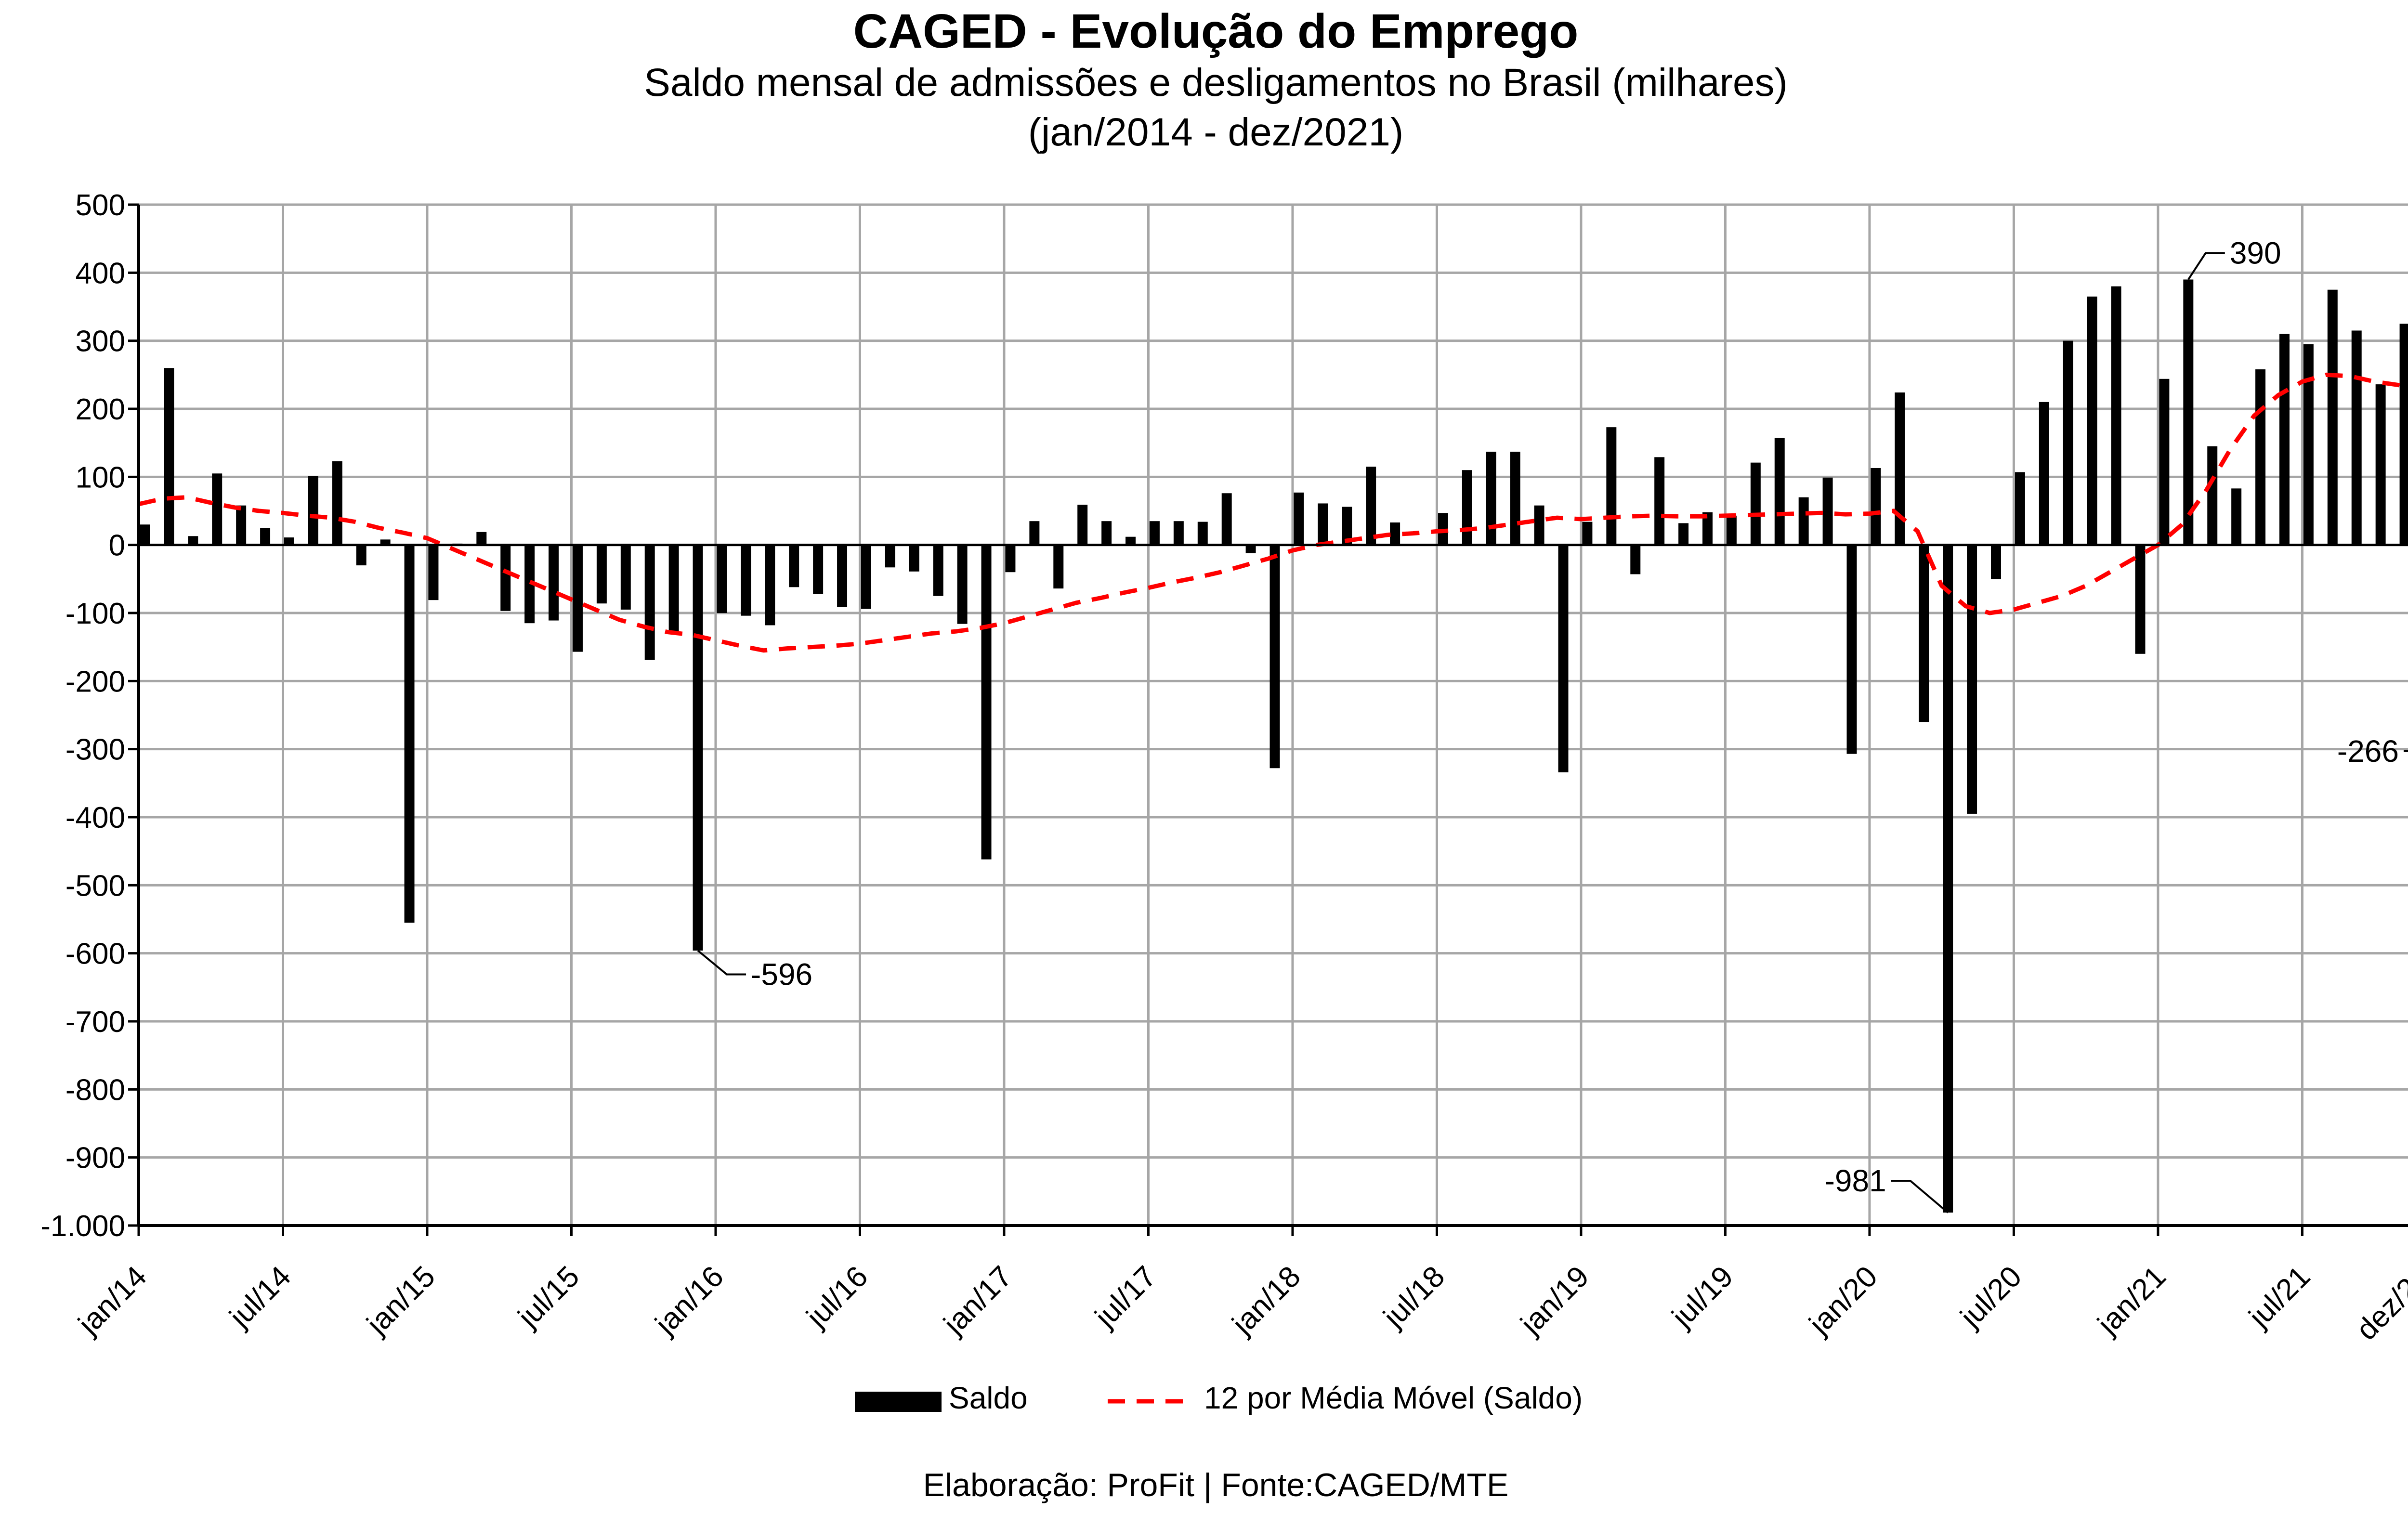 The height and width of the screenshot is (1526, 2408). What do you see at coordinates (1216, 132) in the screenshot?
I see `chart-period: (jan/2014 - dez/2021)` at bounding box center [1216, 132].